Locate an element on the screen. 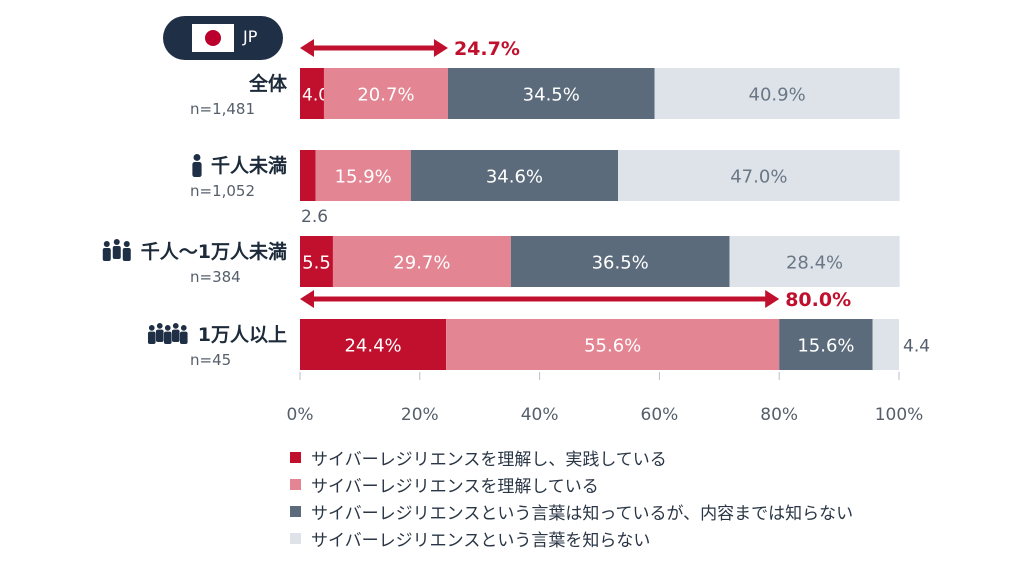 The width and height of the screenshot is (1024, 576). legend-label: サイバーレジリエンスを理解している is located at coordinates (455, 487).